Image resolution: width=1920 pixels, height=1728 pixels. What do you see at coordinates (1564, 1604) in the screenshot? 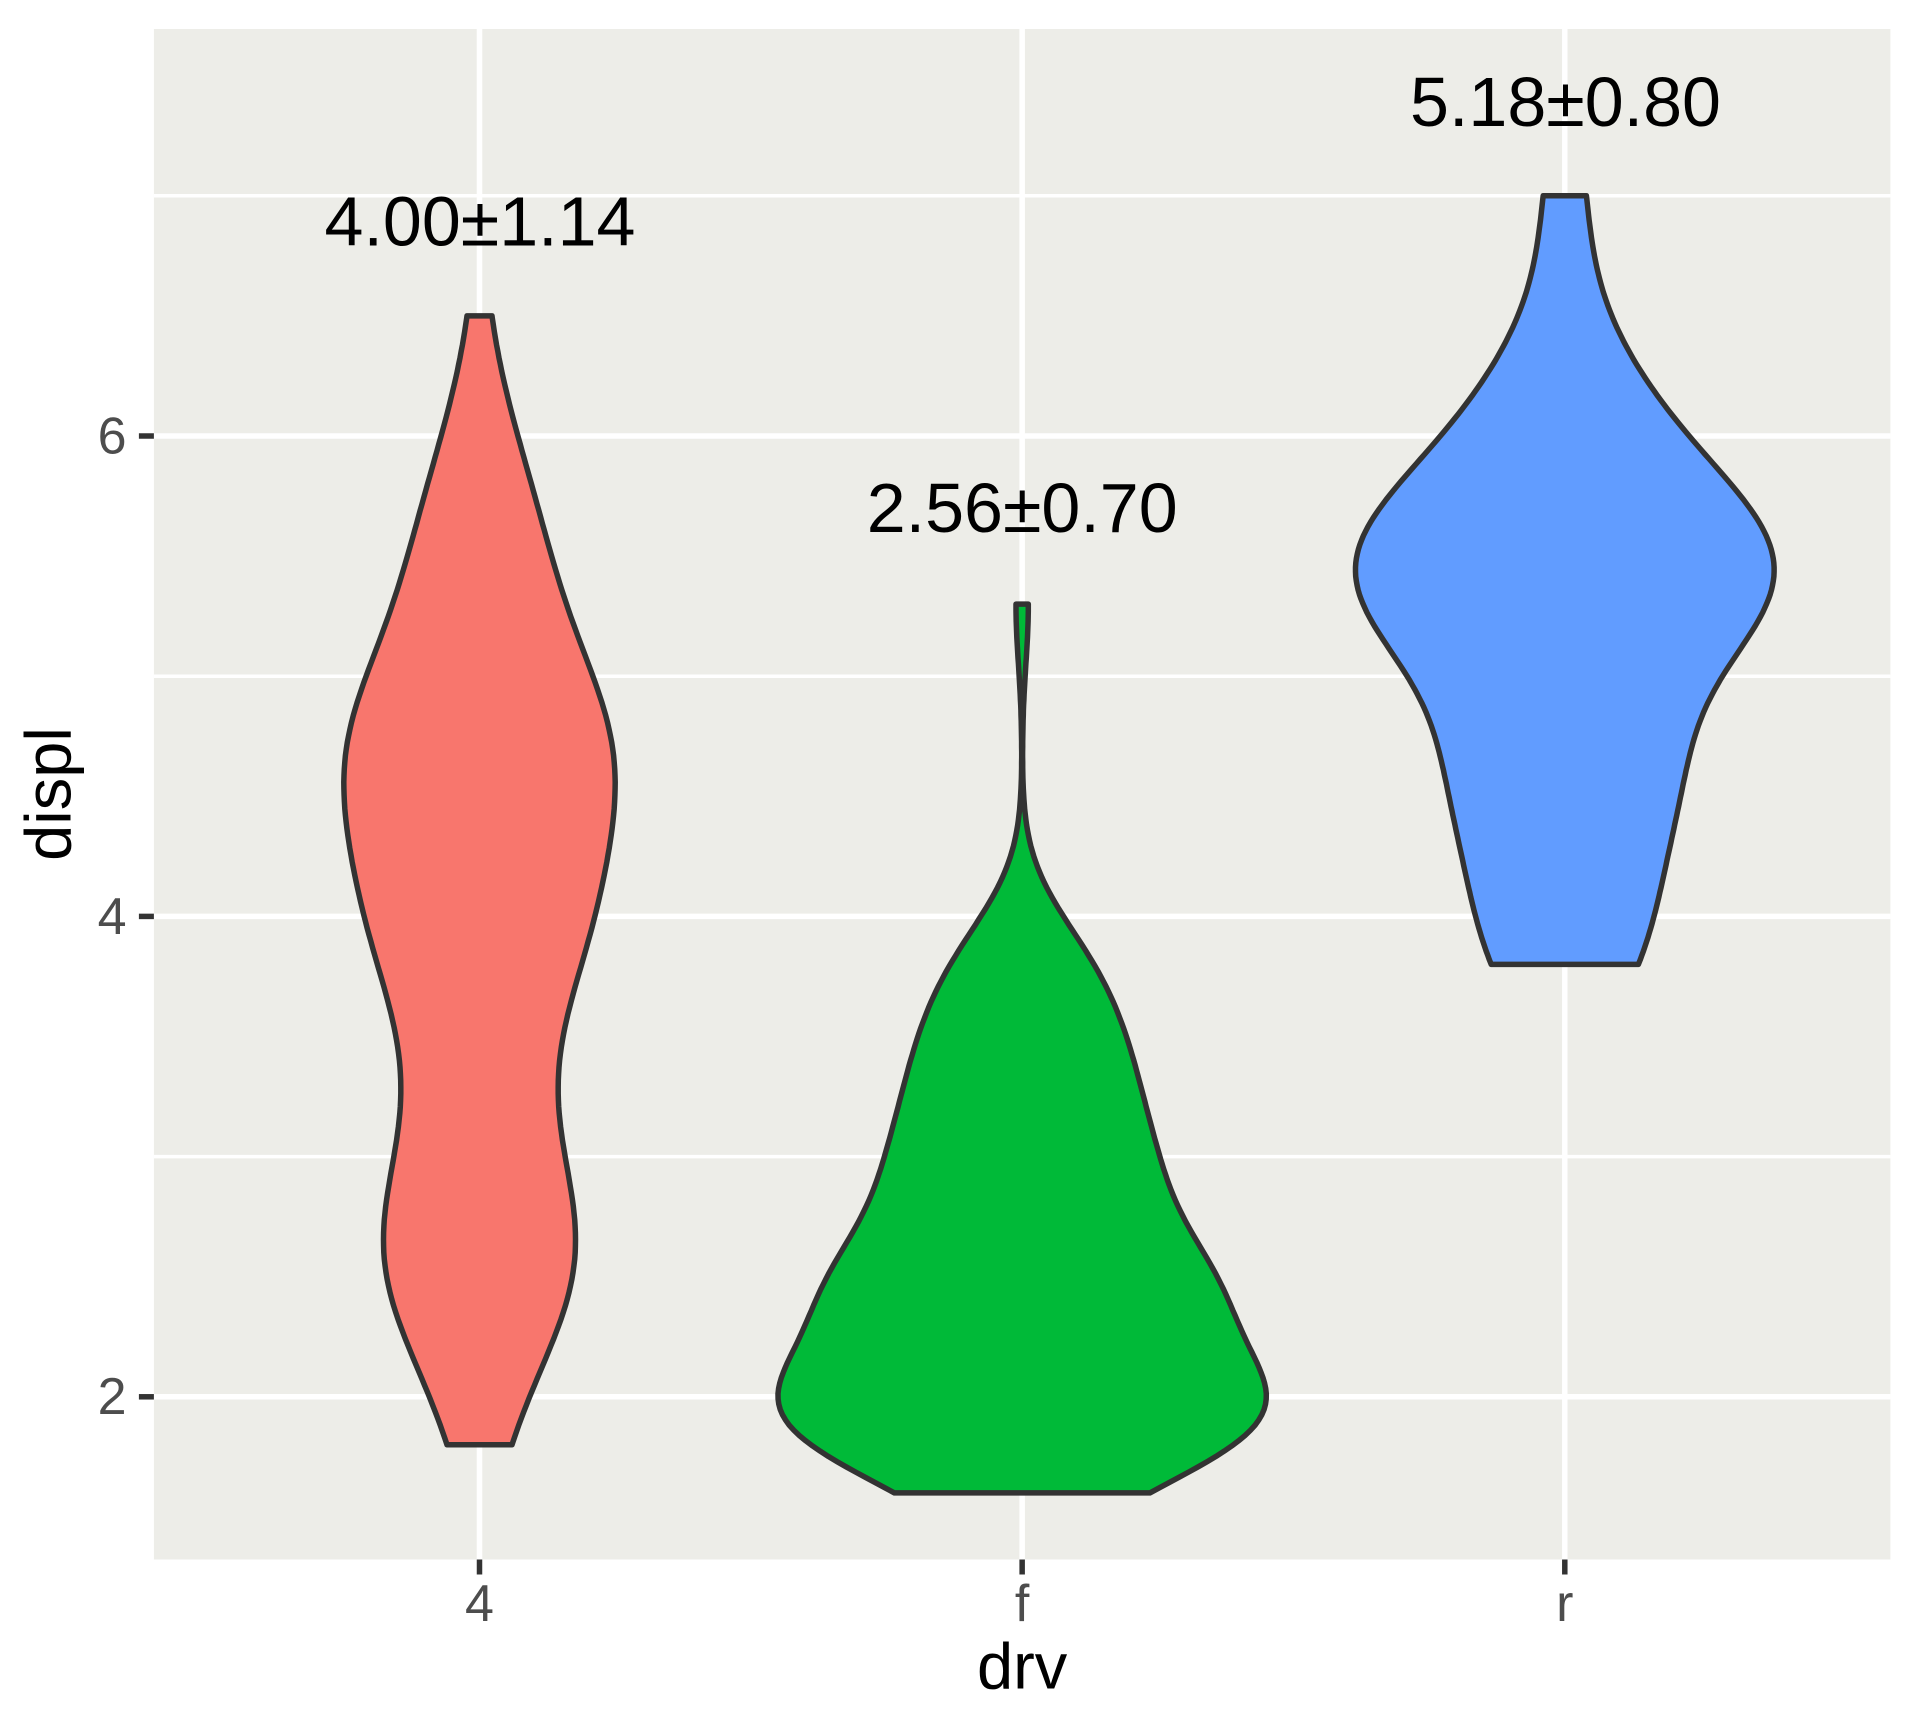
I see `svg-text: r` at bounding box center [1564, 1604].